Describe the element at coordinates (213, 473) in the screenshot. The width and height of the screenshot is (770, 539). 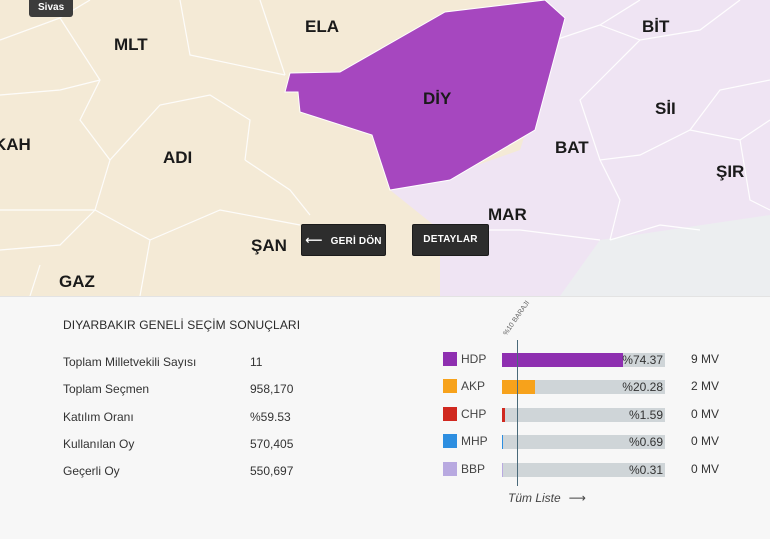
I see `stat-row: Geçerli Oy 550,697` at that location.